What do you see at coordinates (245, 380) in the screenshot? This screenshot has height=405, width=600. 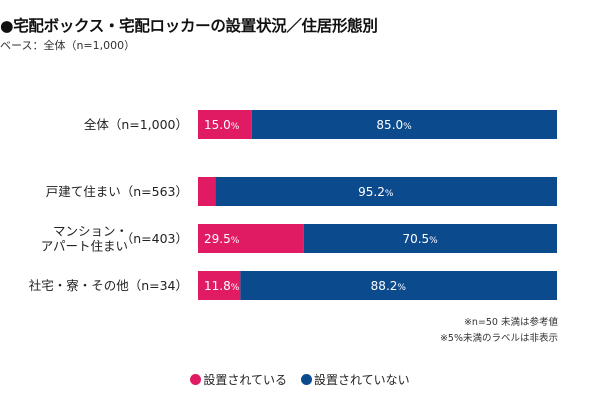 I see `legend-label-installed: 設置されている` at bounding box center [245, 380].